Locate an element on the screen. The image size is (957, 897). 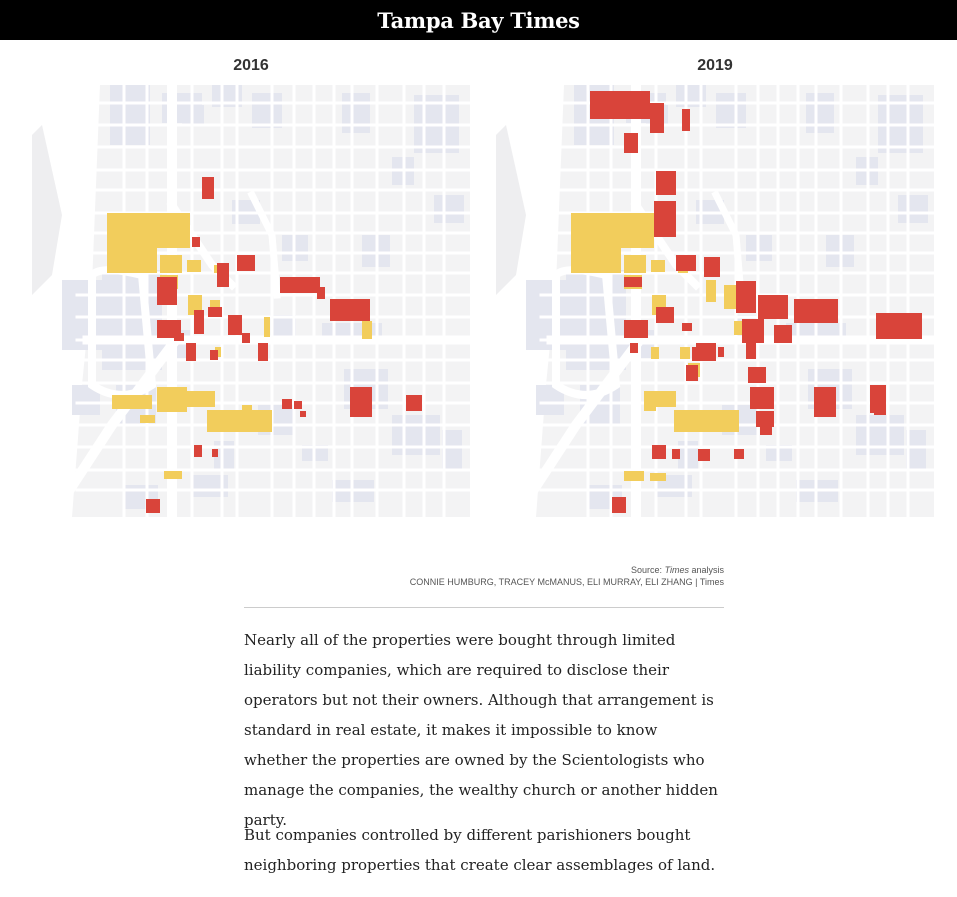
masthead-logo: Tampa Bay Times is located at coordinates (478, 20).